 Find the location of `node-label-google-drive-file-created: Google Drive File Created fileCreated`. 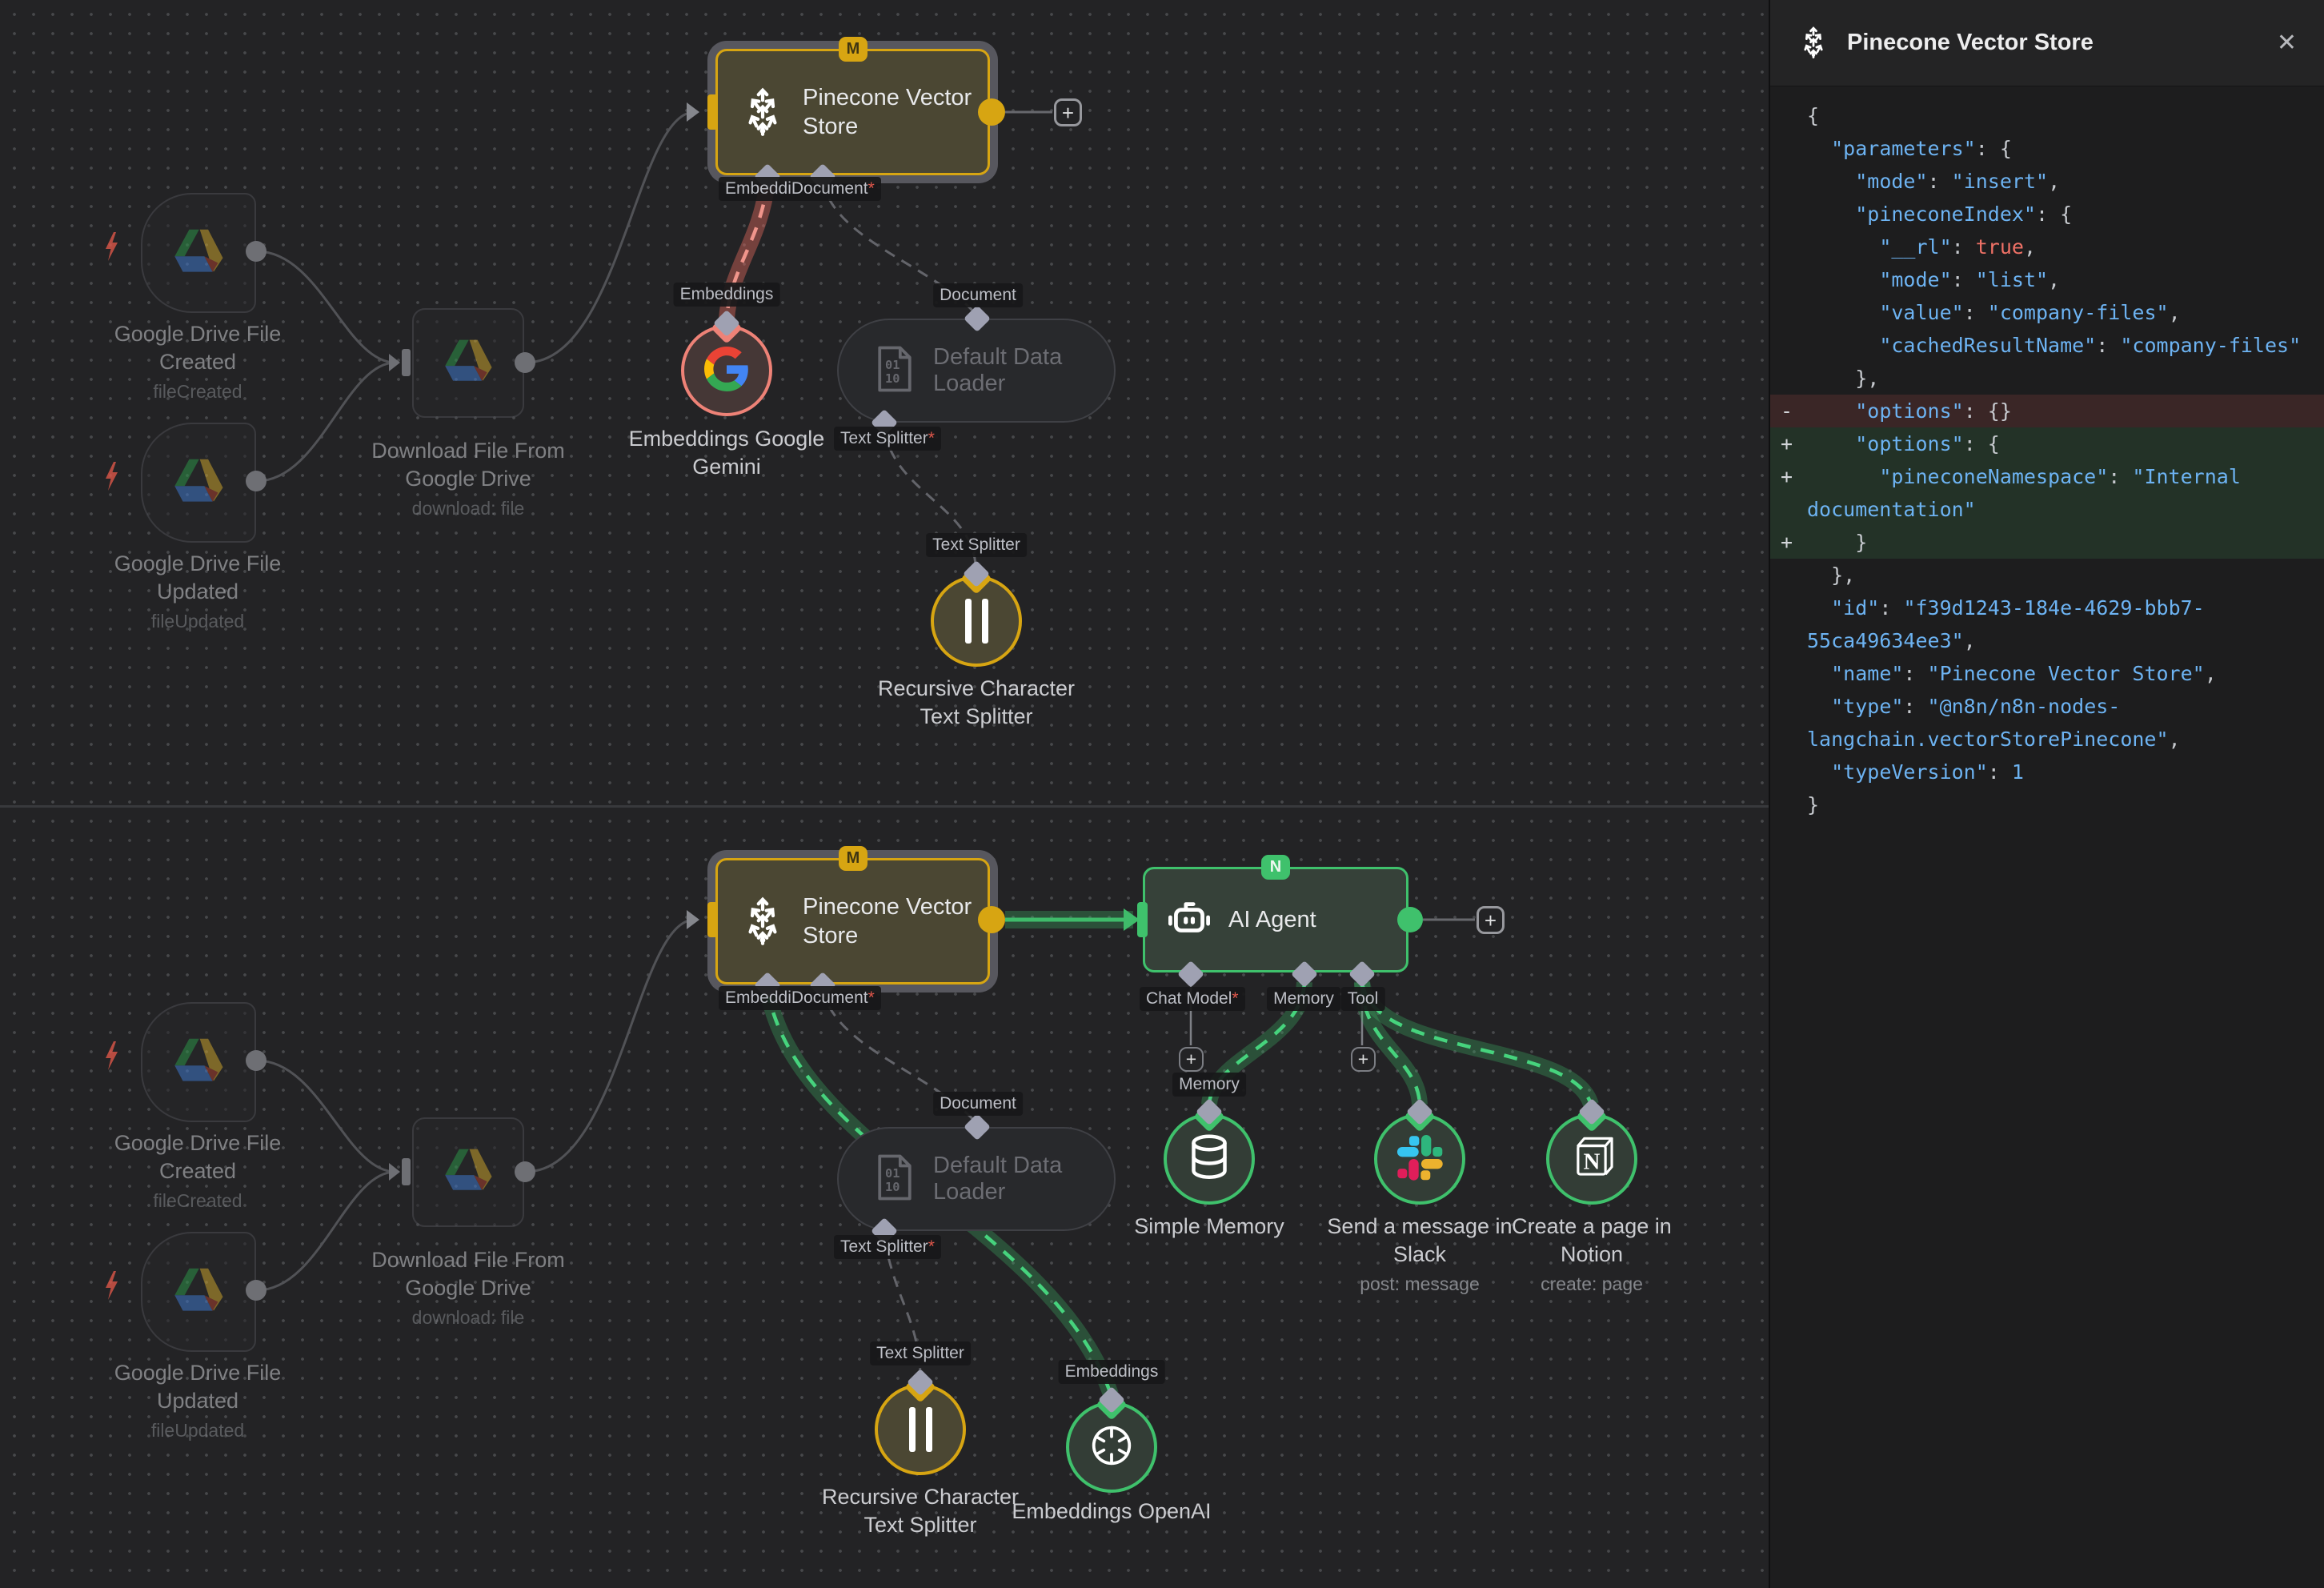

node-label-google-drive-file-created: Google Drive File Created fileCreated is located at coordinates (198, 1171).